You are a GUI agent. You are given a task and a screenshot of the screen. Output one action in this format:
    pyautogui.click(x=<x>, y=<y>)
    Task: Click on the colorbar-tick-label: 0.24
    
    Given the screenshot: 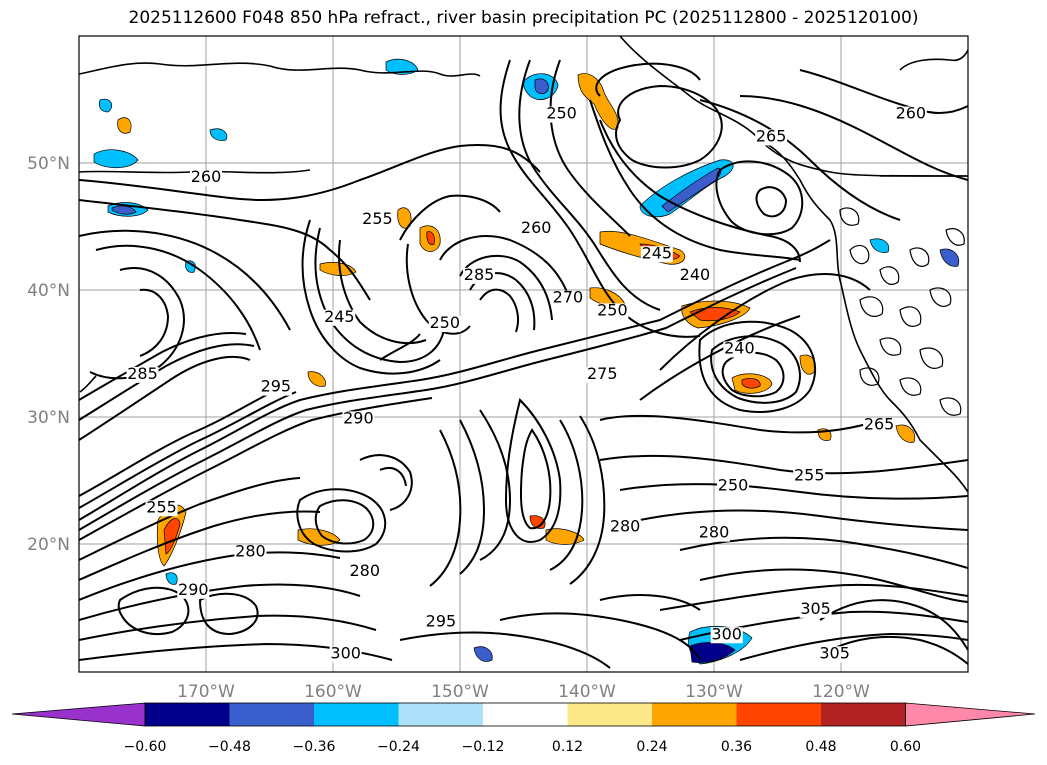 What is the action you would take?
    pyautogui.click(x=651, y=747)
    